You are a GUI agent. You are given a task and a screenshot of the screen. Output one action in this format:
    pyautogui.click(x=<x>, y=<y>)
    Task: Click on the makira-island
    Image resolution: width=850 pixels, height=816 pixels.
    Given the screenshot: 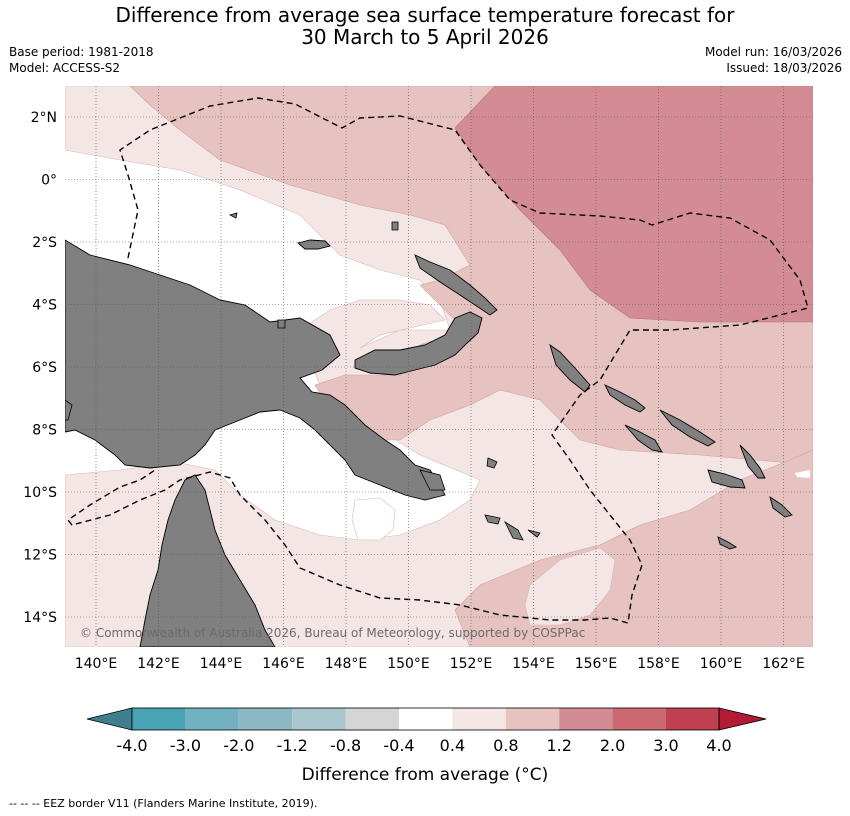 What is the action you would take?
    pyautogui.click(x=781, y=506)
    